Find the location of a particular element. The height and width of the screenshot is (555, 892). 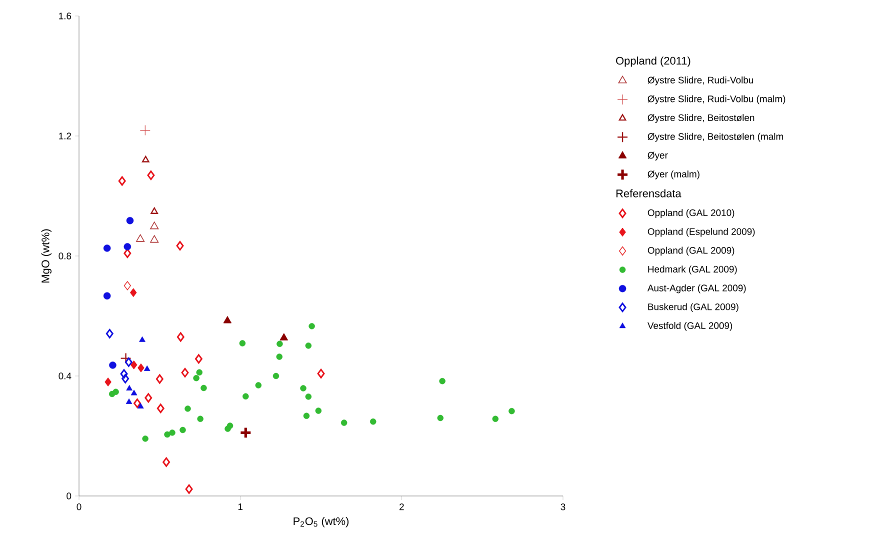

text: Referensdata is located at coordinates (649, 193).